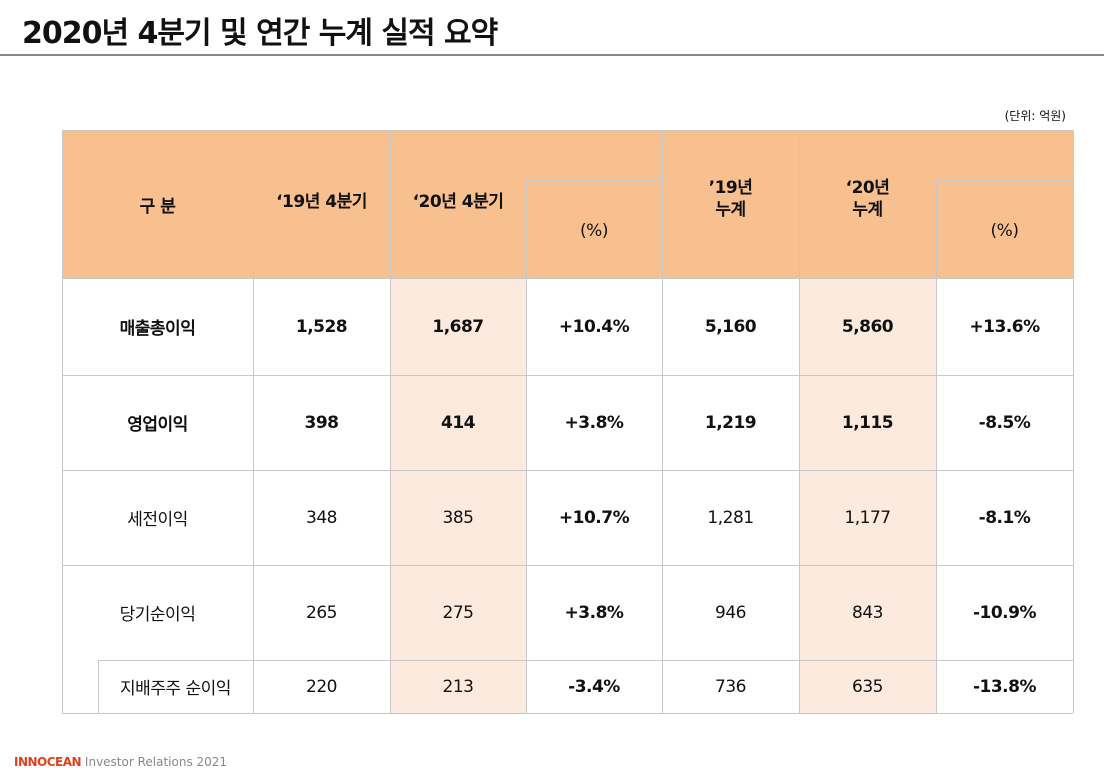 The image size is (1104, 774). What do you see at coordinates (321, 517) in the screenshot?
I see `value-cell: 348` at bounding box center [321, 517].